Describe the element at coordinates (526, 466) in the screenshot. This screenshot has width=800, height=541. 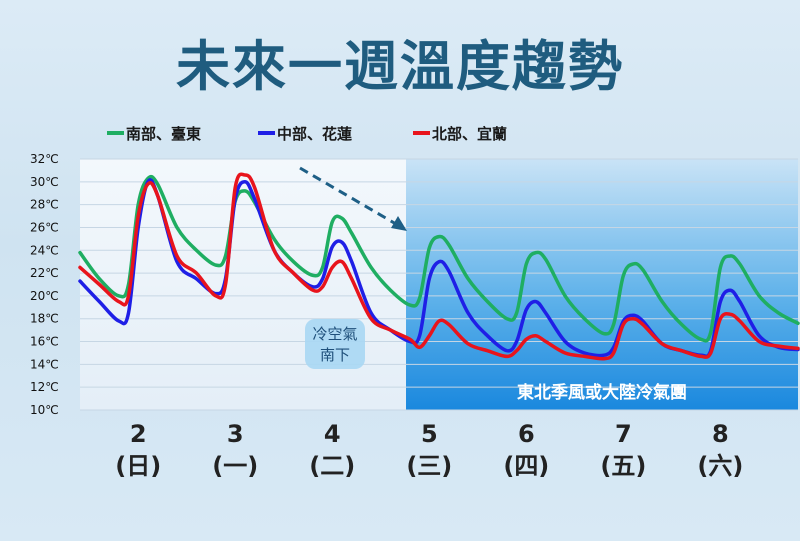
I see `x-tick-weekday: (四)` at that location.